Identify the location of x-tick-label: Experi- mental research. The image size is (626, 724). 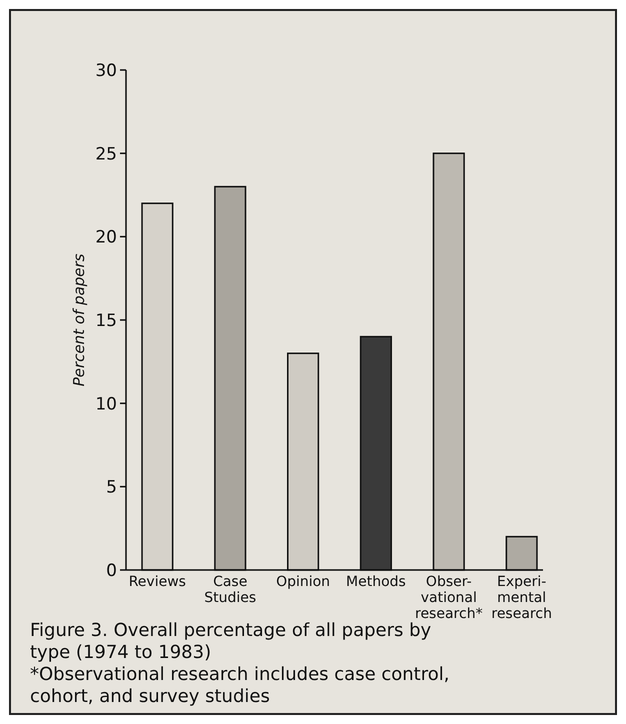
(521, 598).